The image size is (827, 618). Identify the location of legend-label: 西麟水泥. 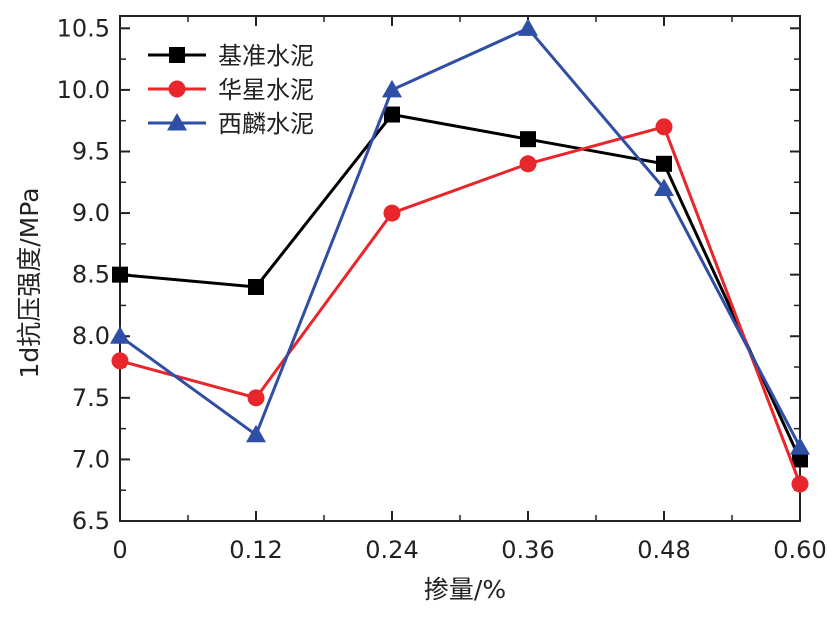
(266, 124).